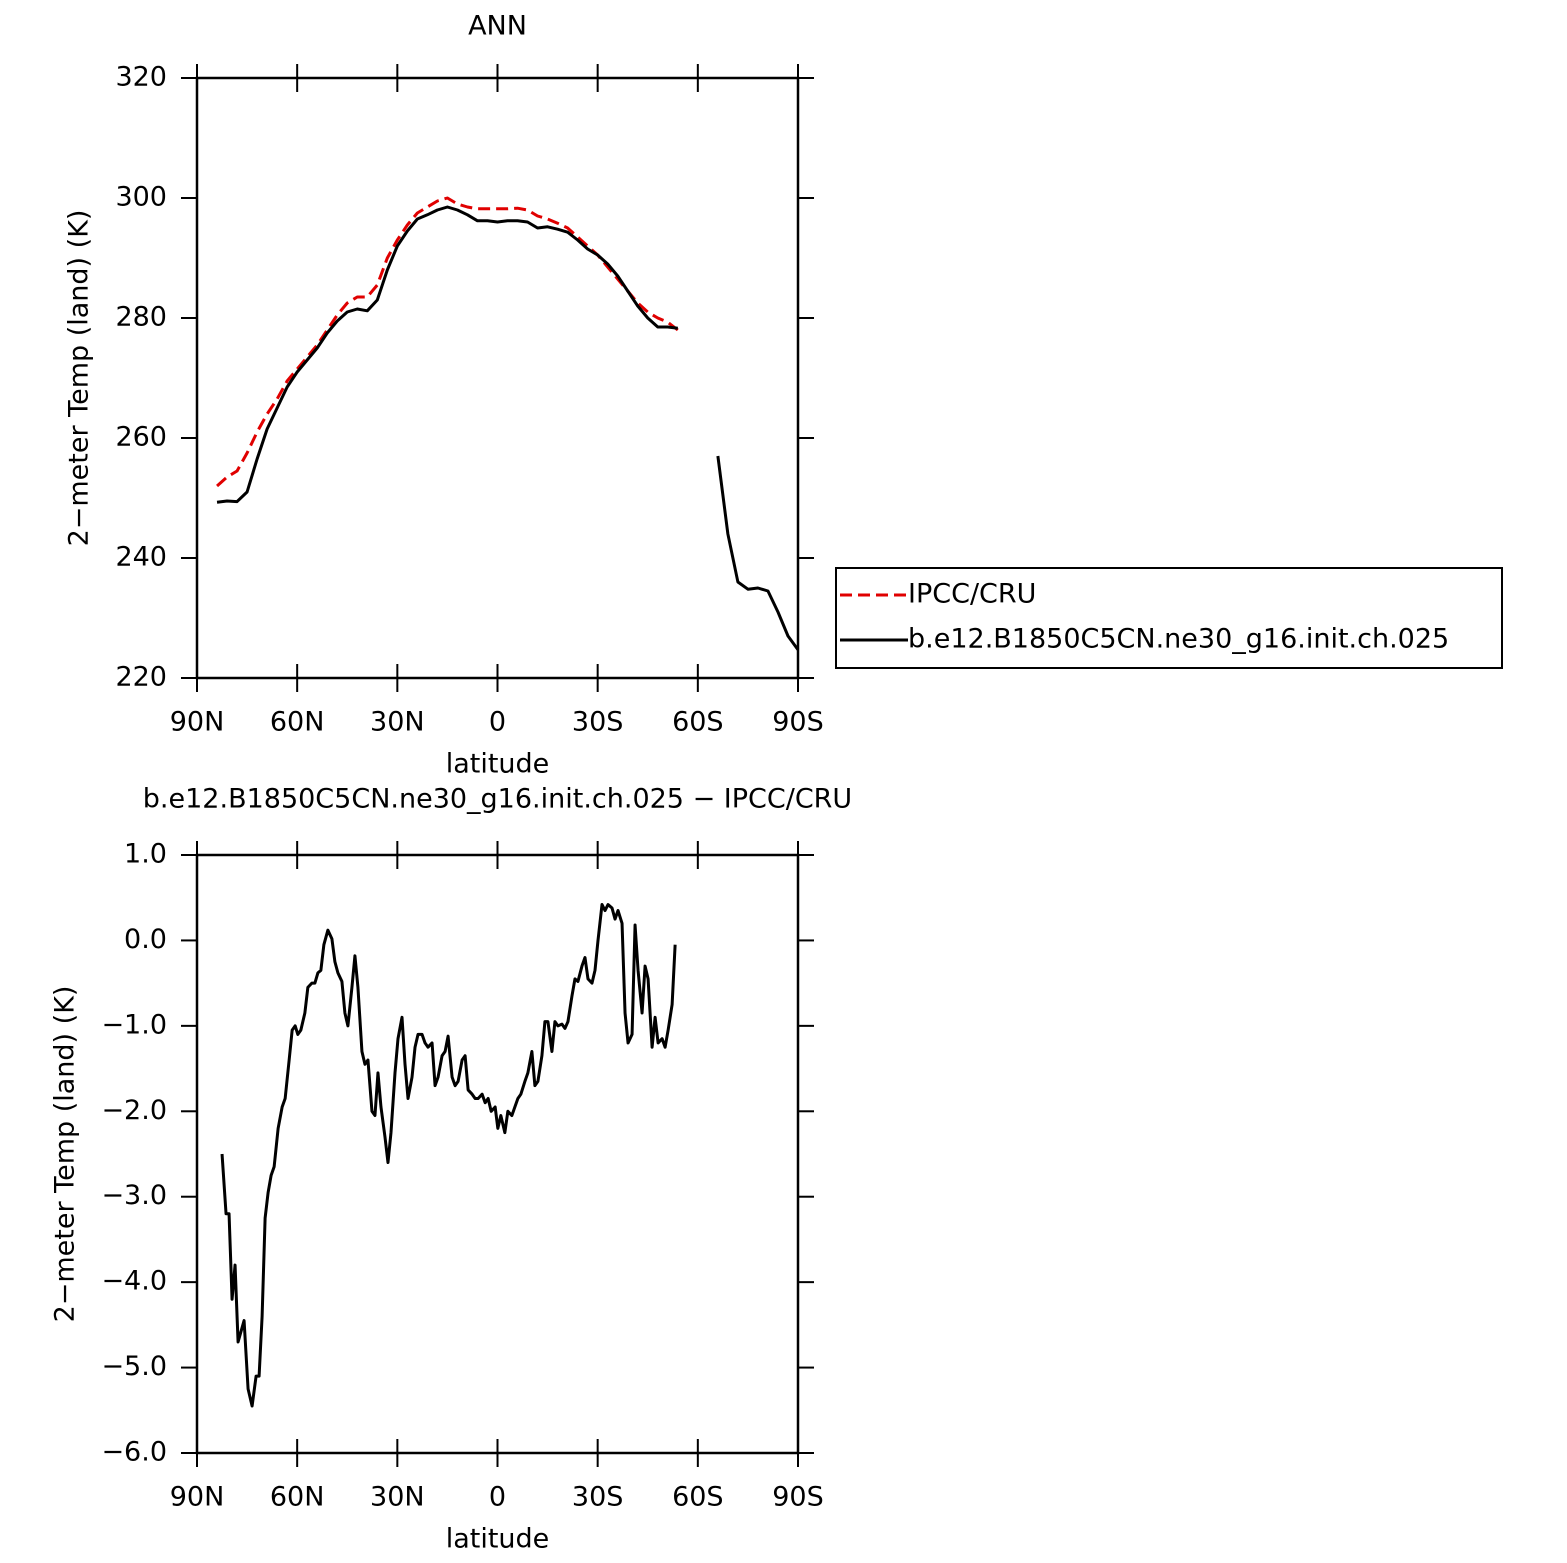  Describe the element at coordinates (1169, 618) in the screenshot. I see `legend-box` at that location.